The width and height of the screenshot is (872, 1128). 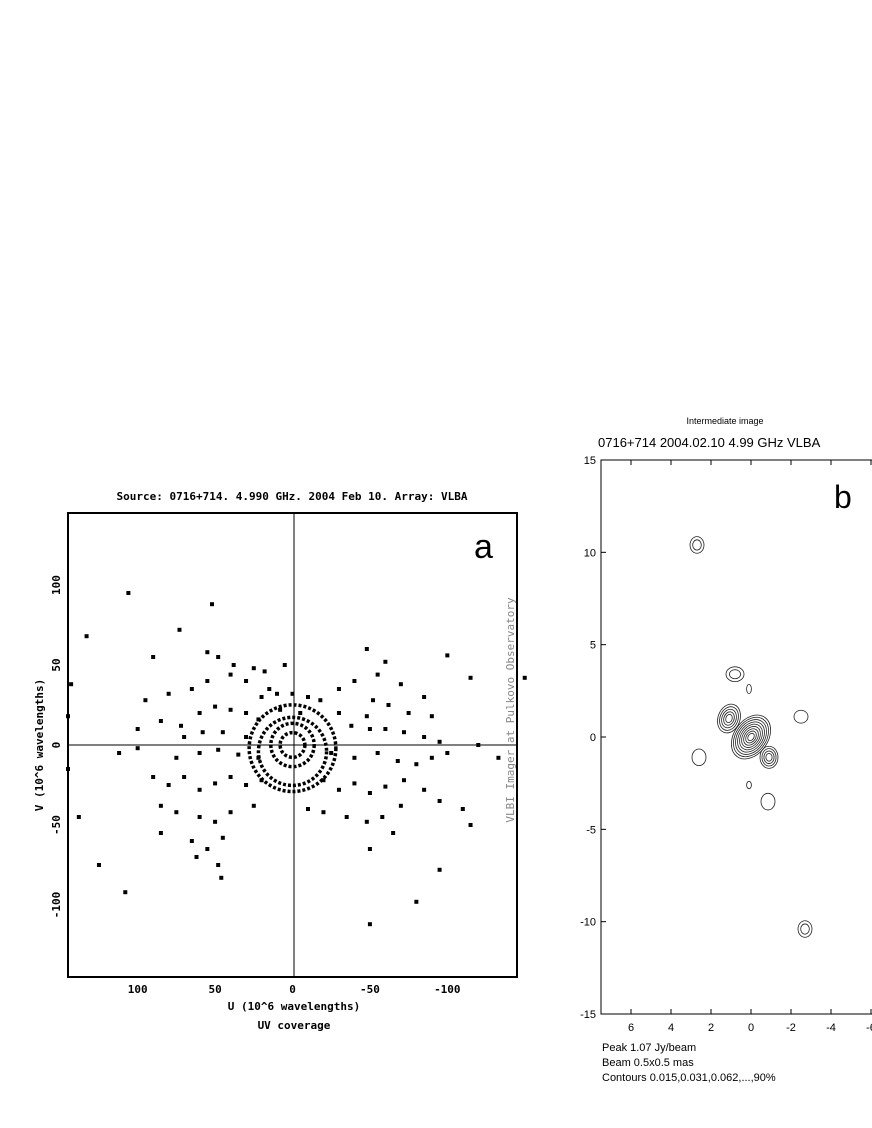 I want to click on uv-track-rings, so click(x=292, y=748).